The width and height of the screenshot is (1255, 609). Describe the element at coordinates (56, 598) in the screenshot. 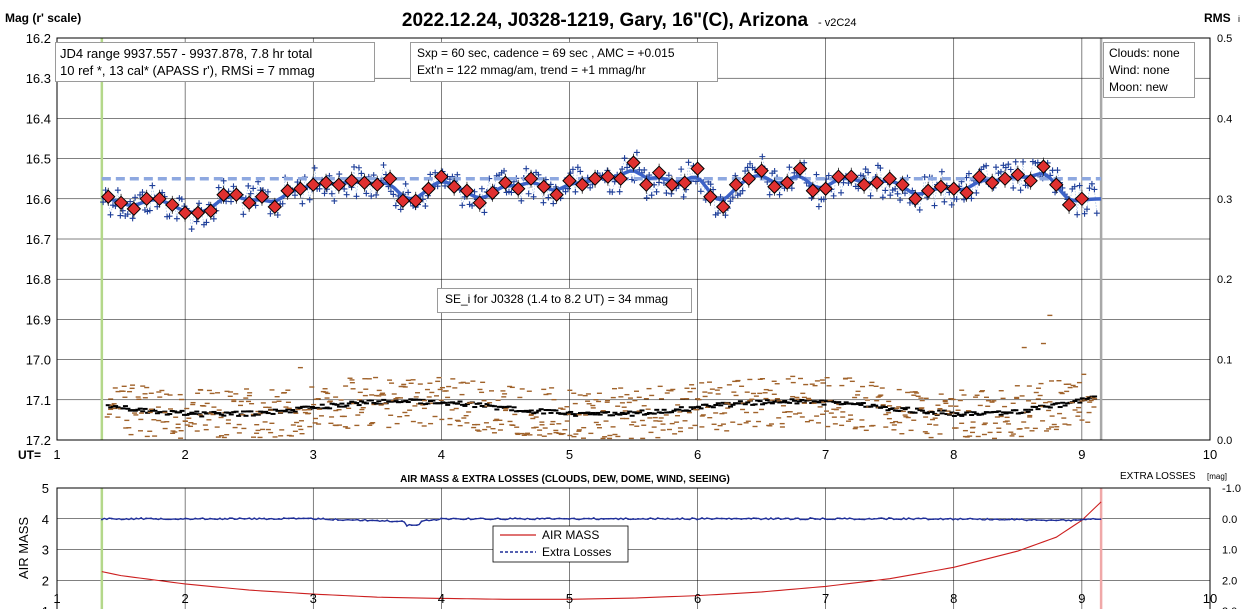

I see `am-x-tick-label: 1` at that location.